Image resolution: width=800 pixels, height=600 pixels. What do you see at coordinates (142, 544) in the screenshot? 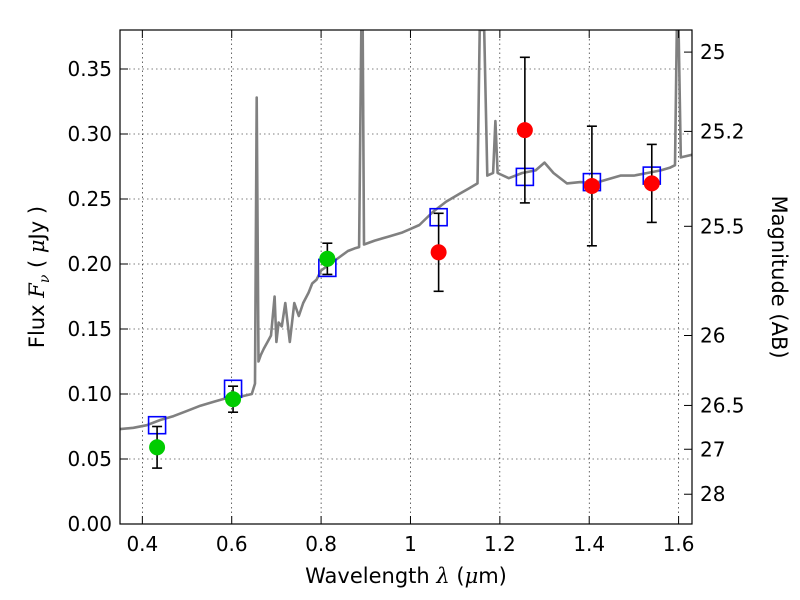
I see `x-tick-label: 0.4` at bounding box center [142, 544].